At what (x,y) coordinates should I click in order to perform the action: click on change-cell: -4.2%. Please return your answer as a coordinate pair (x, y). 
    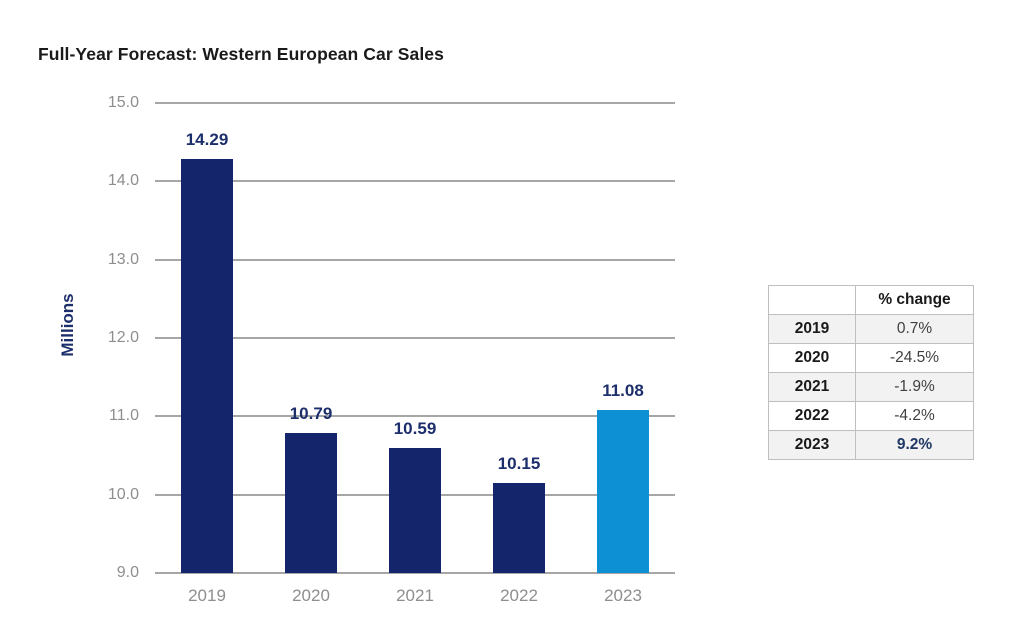
    Looking at the image, I should click on (914, 416).